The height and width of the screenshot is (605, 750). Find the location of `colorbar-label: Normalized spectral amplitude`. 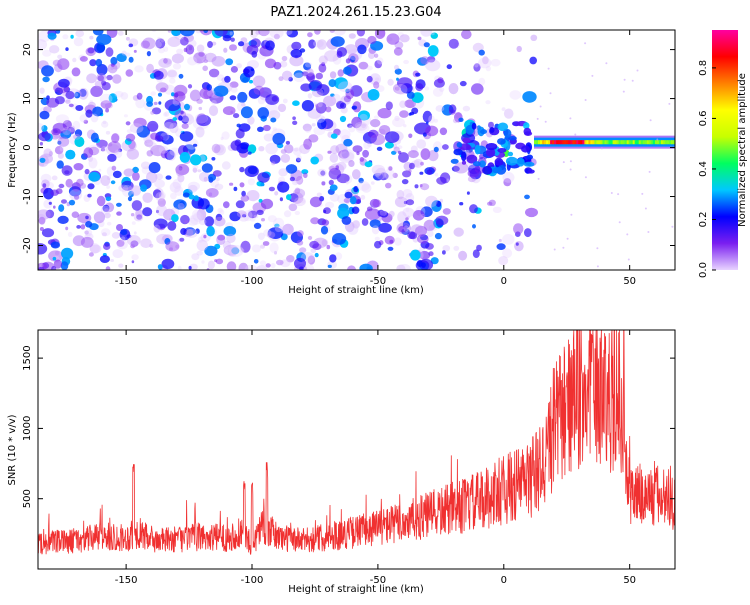

colorbar-label: Normalized spectral amplitude is located at coordinates (742, 150).